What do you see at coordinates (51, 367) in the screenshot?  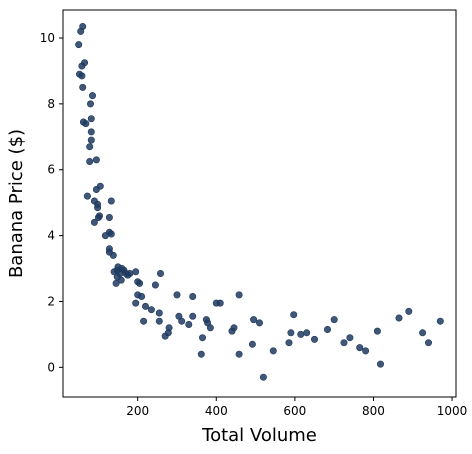 I see `y-tick-label: 0` at bounding box center [51, 367].